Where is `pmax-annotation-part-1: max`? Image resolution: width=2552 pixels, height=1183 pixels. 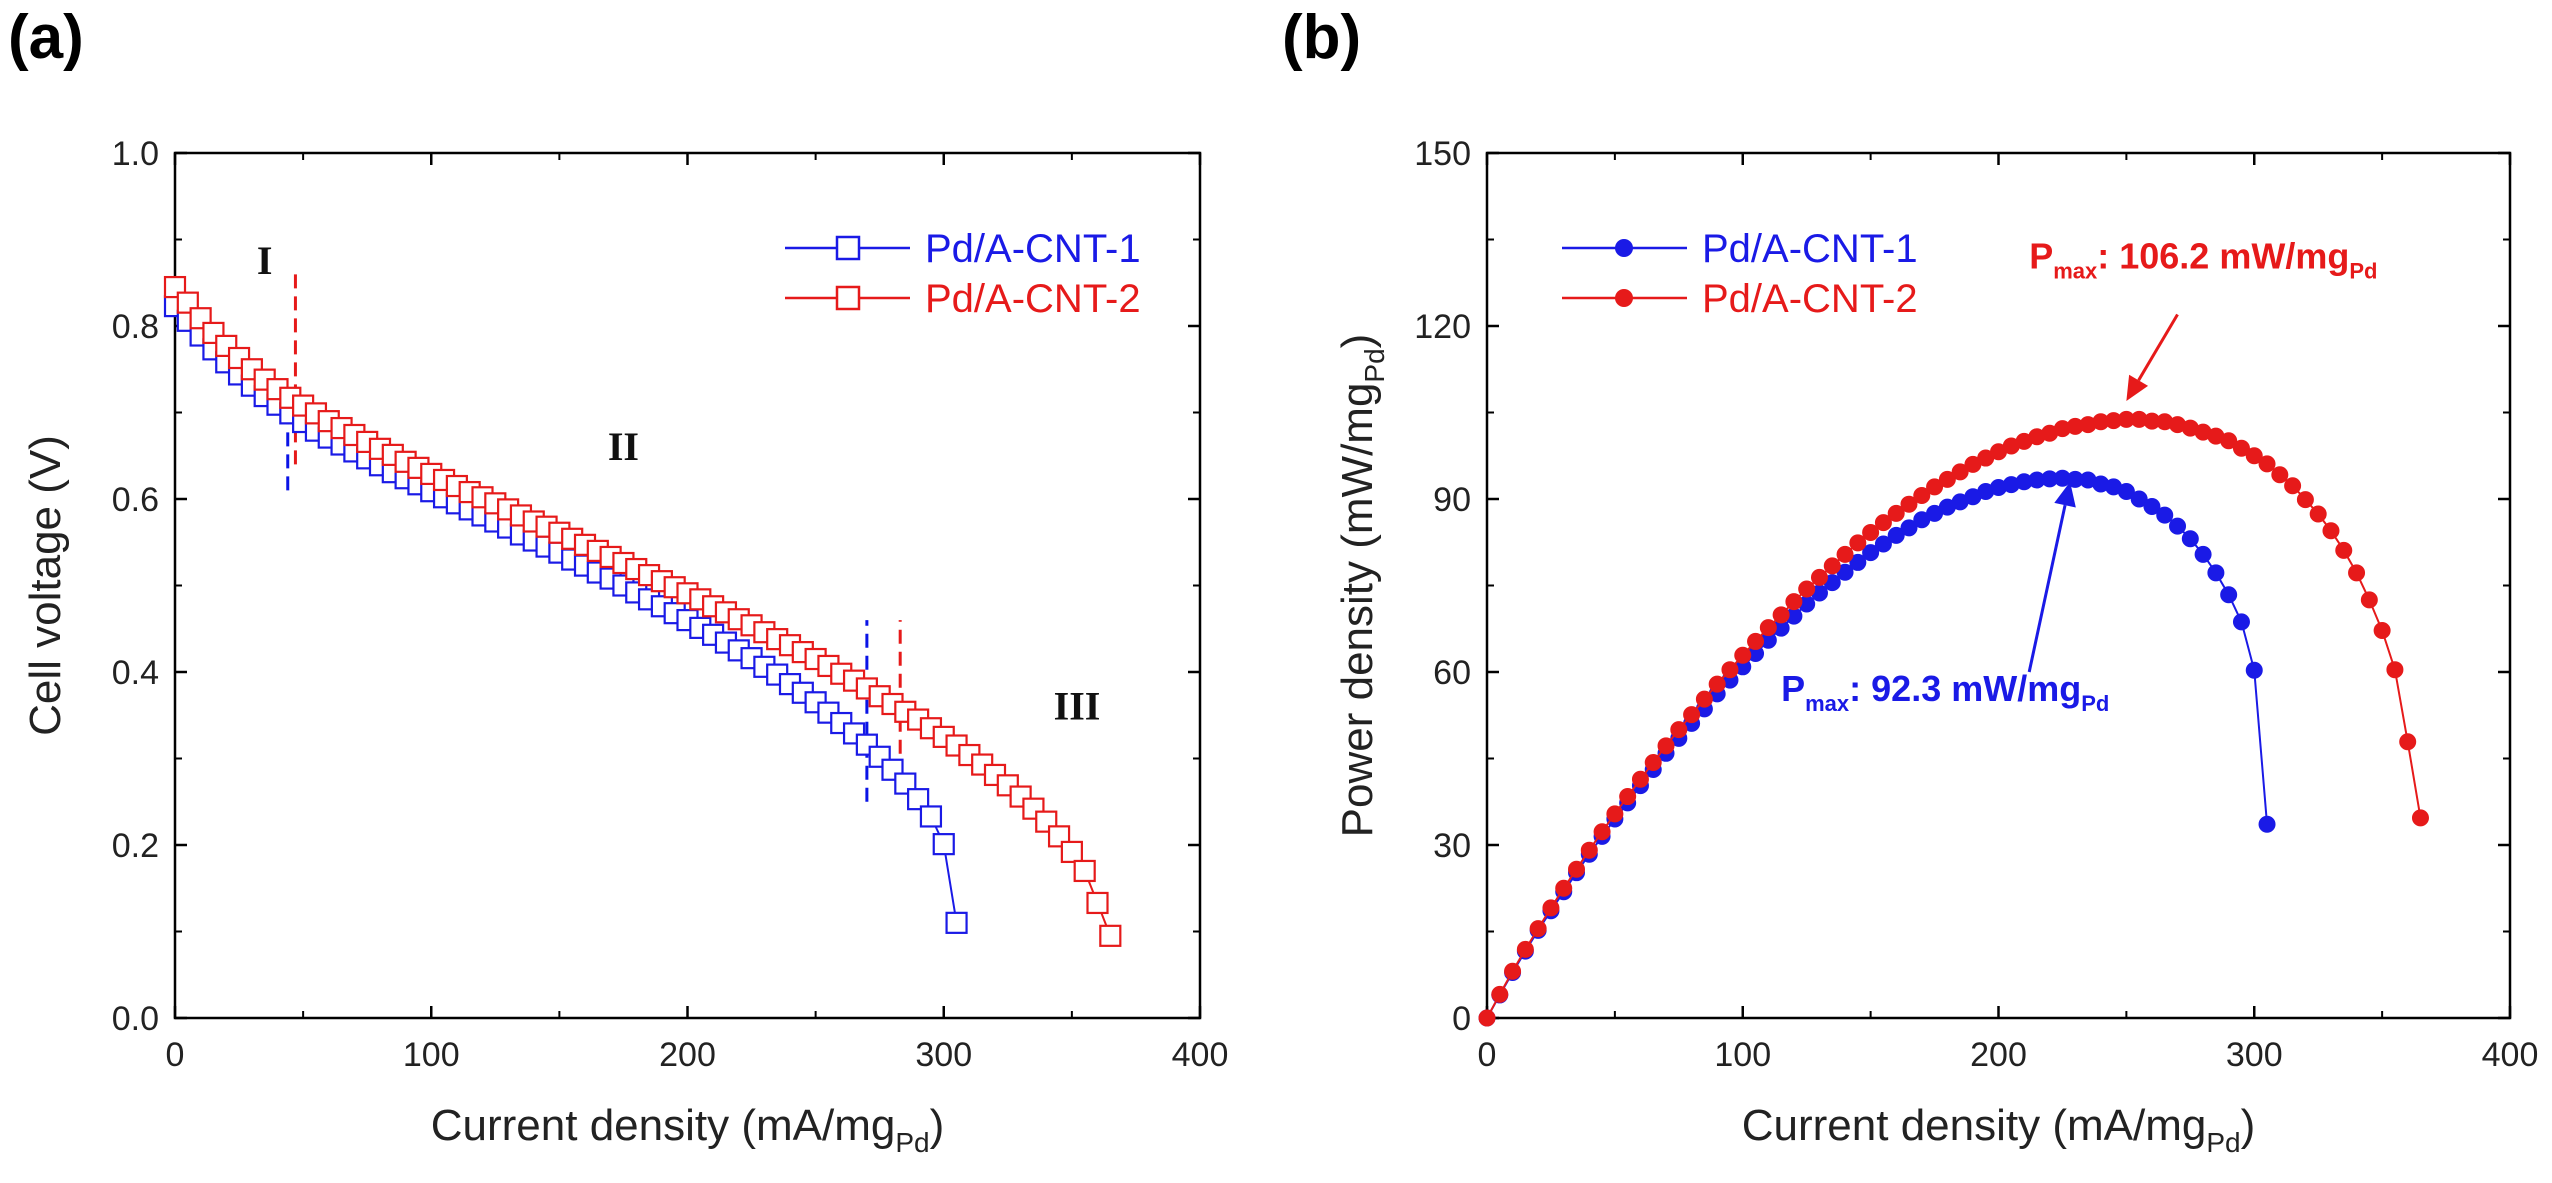
pmax-annotation-part-1: max is located at coordinates (2075, 270).